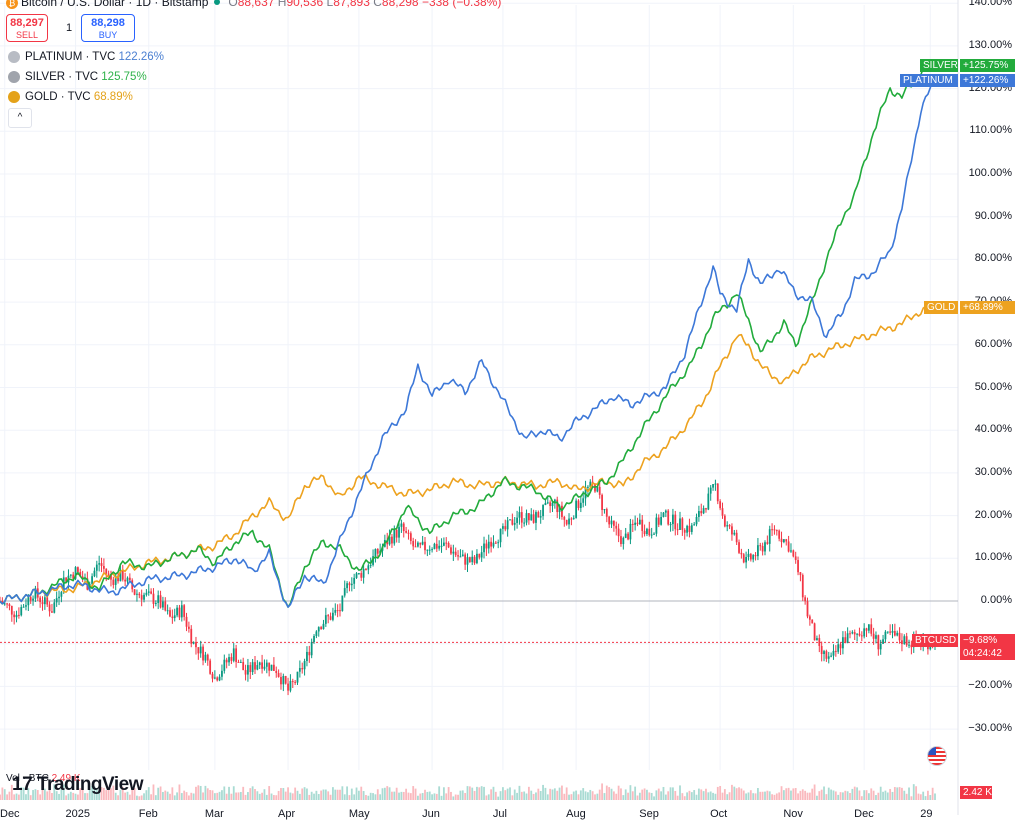 The image size is (1024, 820). Describe the element at coordinates (993, 258) in the screenshot. I see `y-tick-label: 80.00%` at that location.